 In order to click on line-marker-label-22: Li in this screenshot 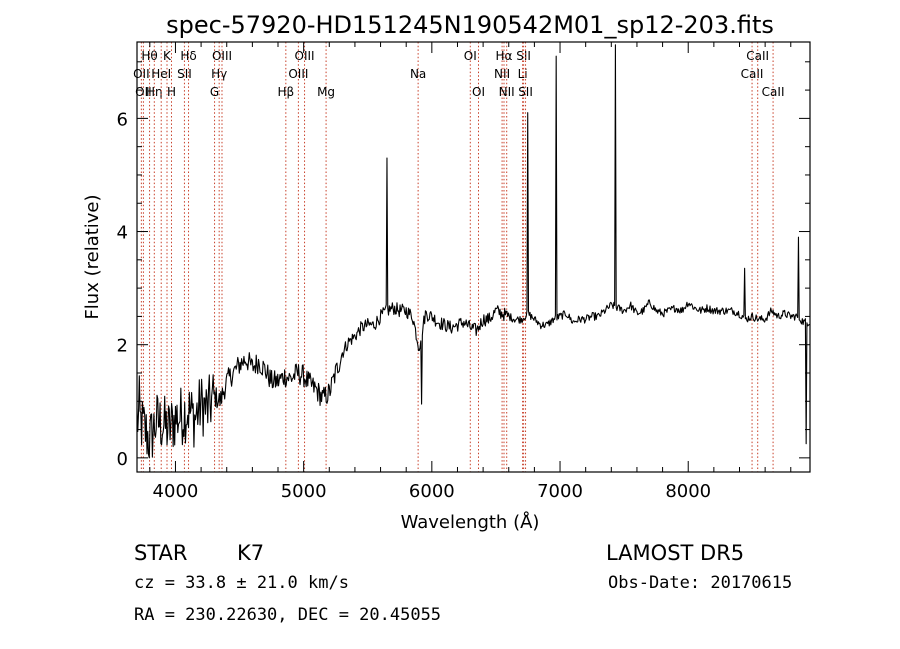, I will do `click(523, 74)`.